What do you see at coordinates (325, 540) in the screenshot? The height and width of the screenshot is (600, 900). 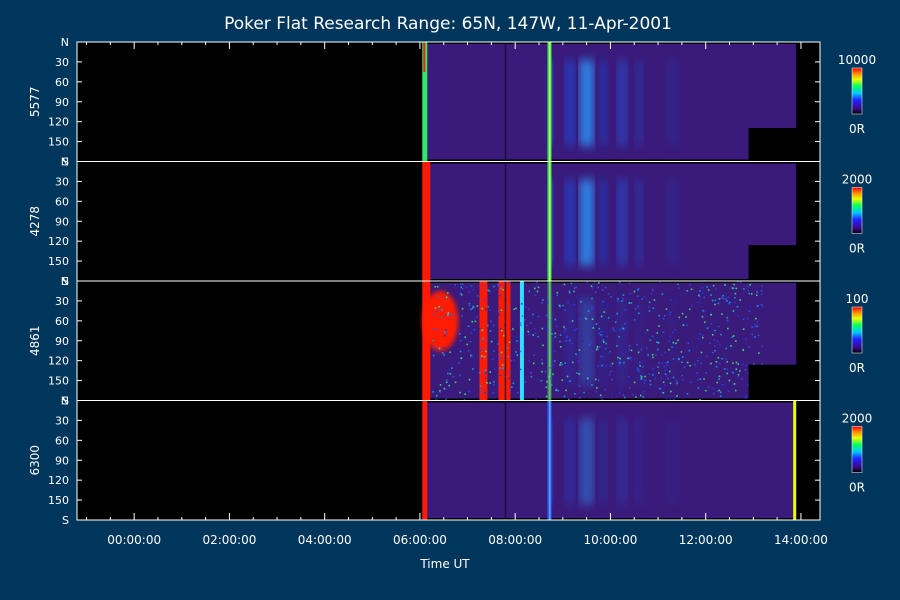 I see `x-tick-label: 04:00:00` at bounding box center [325, 540].